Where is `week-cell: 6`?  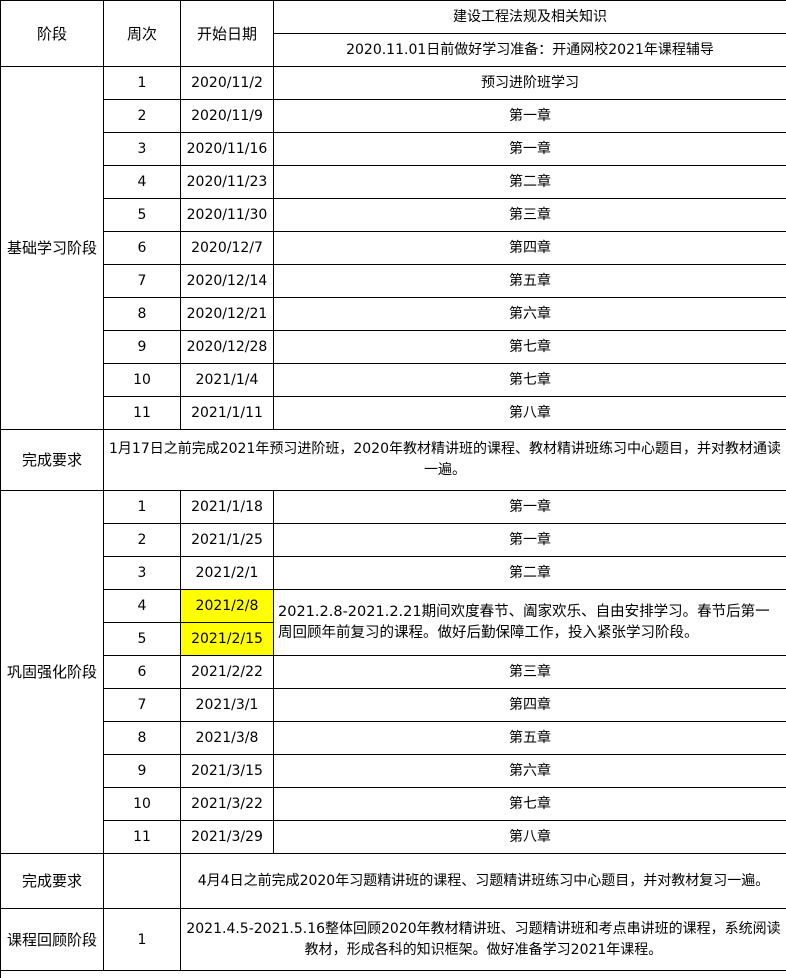
week-cell: 6 is located at coordinates (142, 248).